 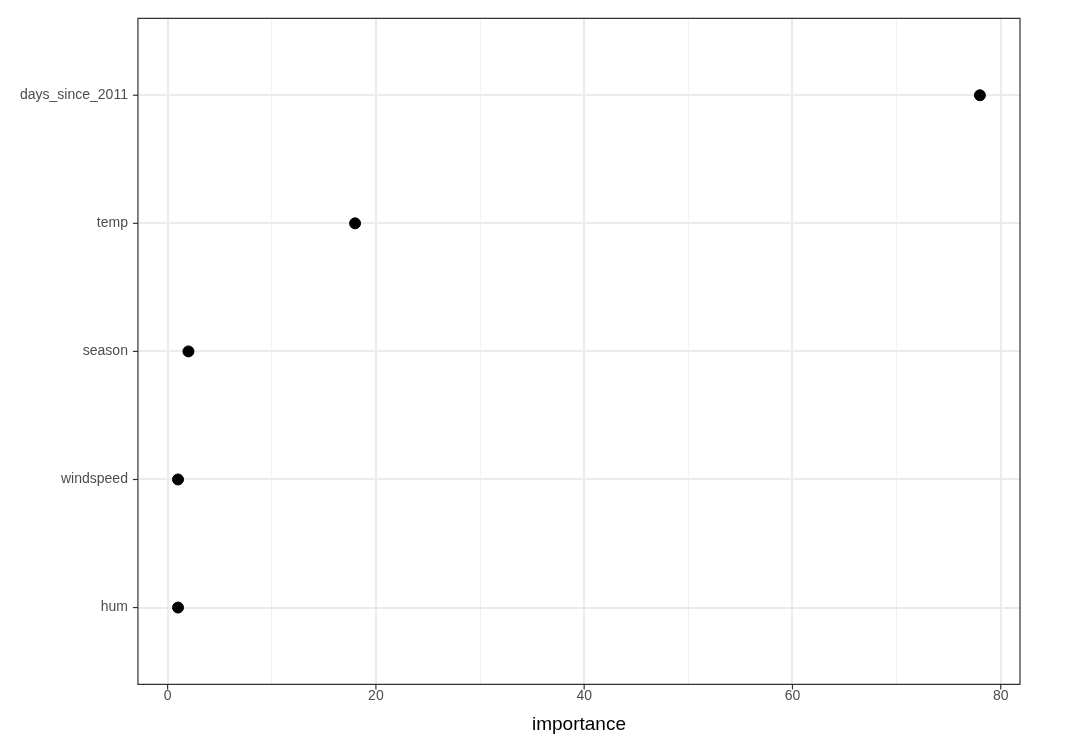 I want to click on x-tick-label: 20, so click(x=376, y=694).